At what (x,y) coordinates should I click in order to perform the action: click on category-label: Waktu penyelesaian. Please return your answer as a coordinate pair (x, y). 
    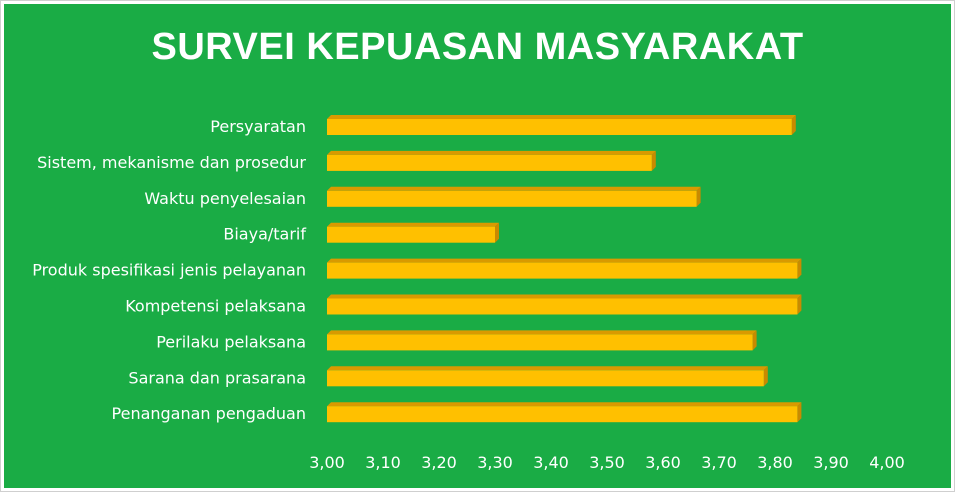
    Looking at the image, I should click on (225, 198).